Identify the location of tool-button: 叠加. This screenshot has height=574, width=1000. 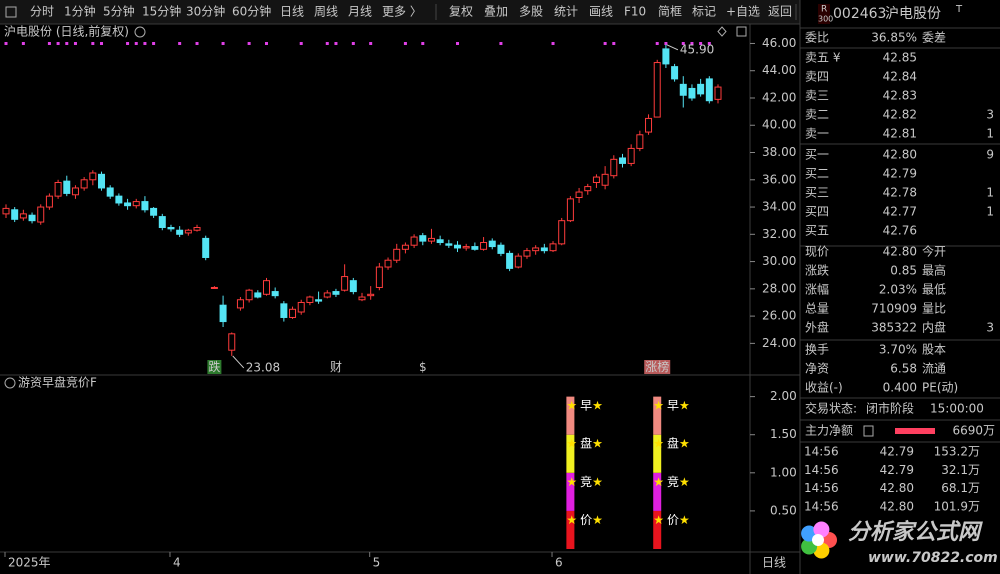
(496, 12).